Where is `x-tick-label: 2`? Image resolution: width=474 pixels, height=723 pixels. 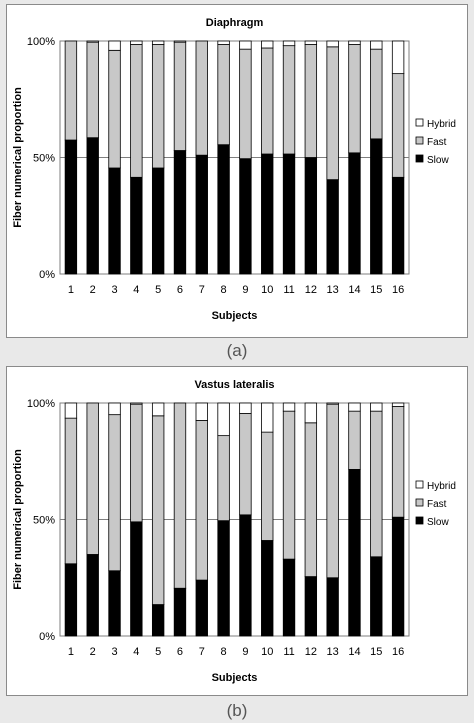 x-tick-label: 2 is located at coordinates (93, 290).